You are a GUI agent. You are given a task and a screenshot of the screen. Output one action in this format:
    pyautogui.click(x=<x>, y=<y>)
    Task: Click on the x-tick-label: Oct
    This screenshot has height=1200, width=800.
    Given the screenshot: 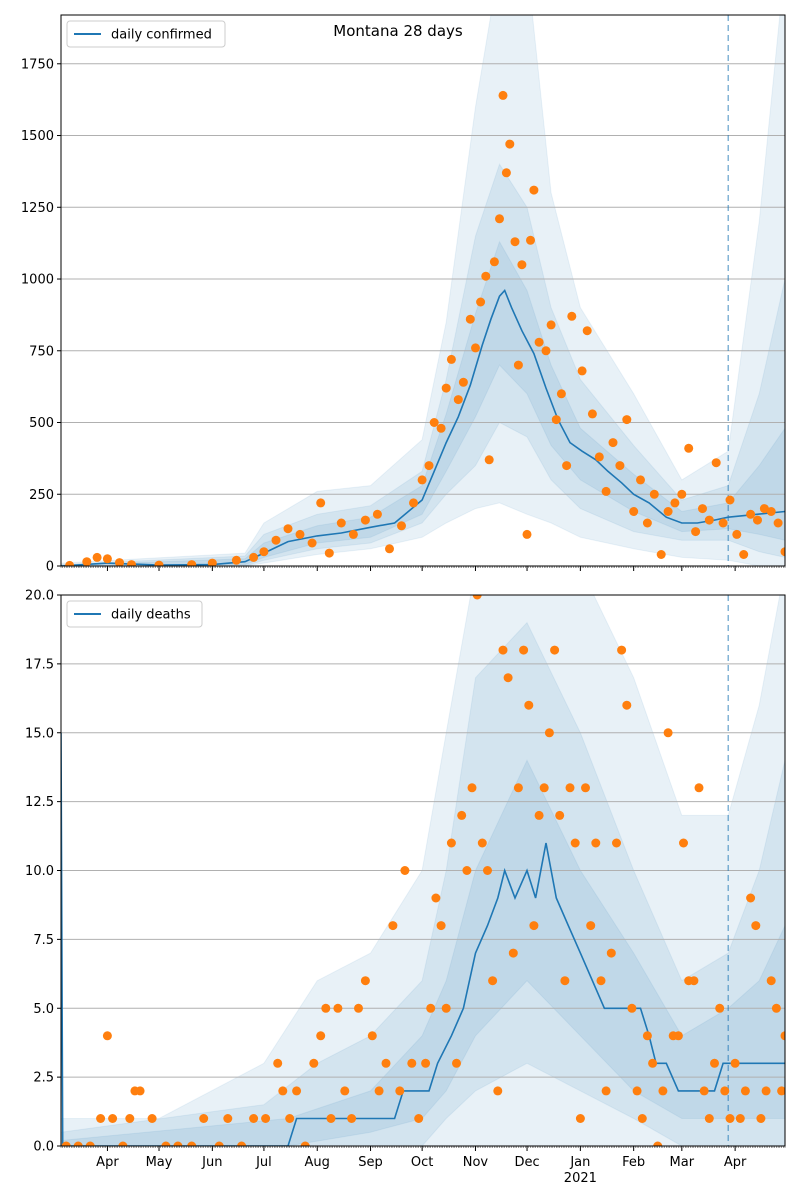 What is the action you would take?
    pyautogui.click(x=422, y=1162)
    